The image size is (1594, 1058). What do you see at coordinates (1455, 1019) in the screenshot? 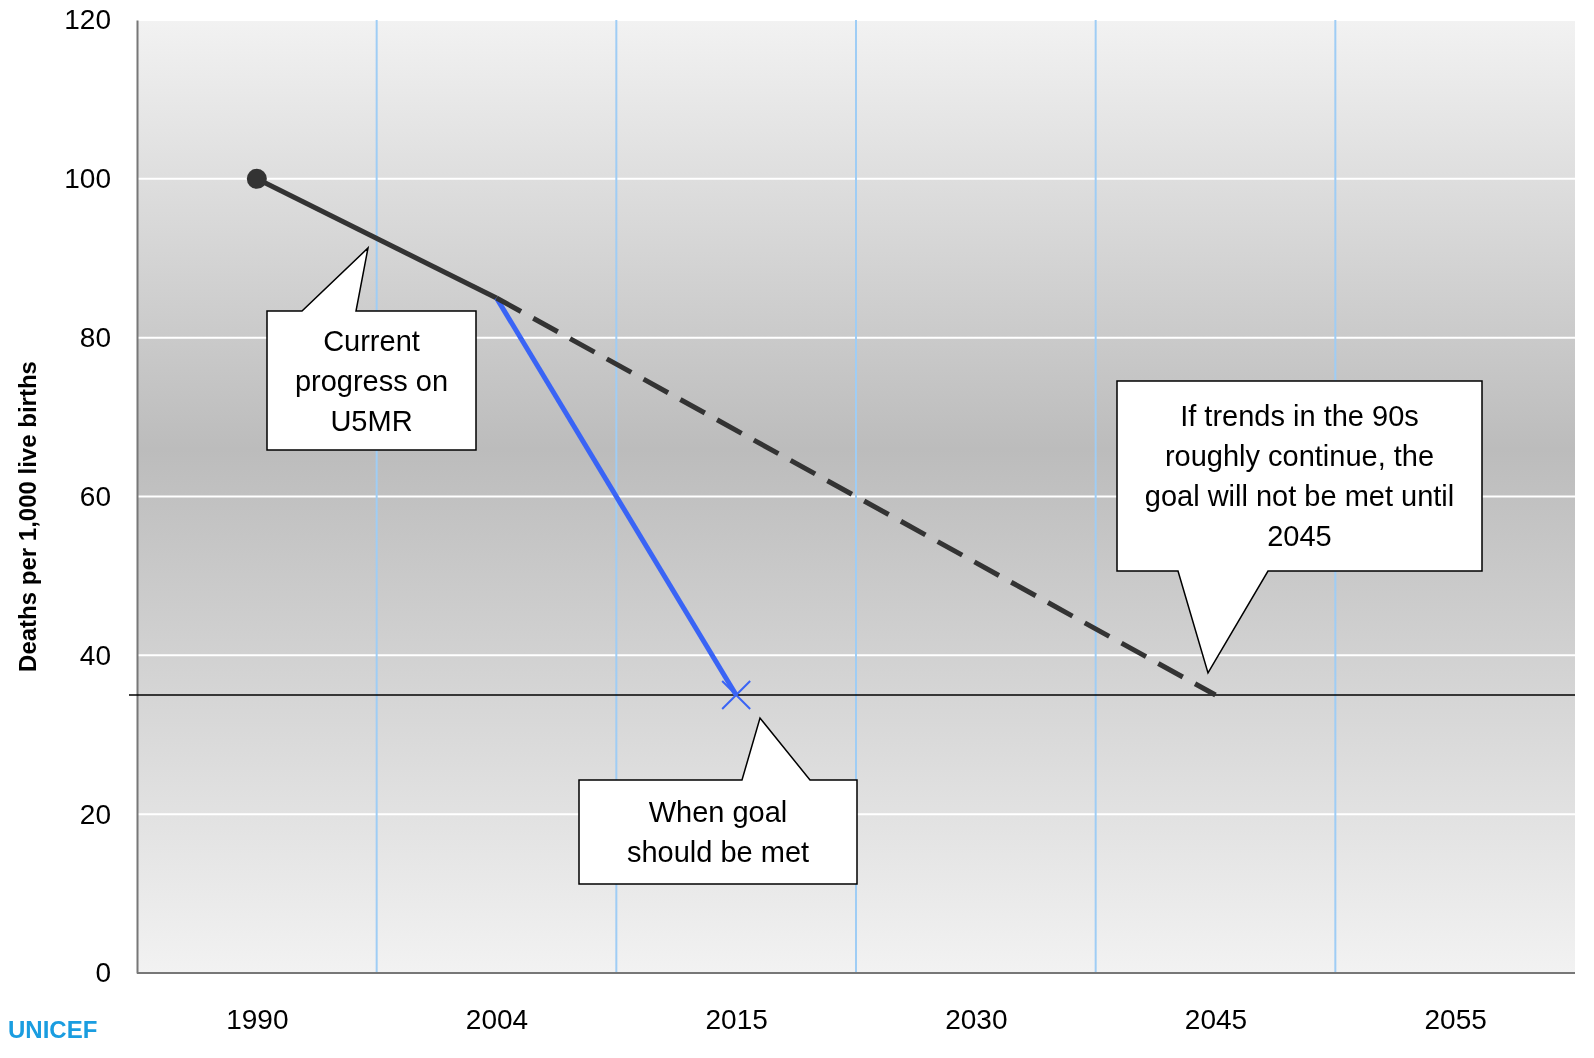
I see `x-tick-label: 2055` at bounding box center [1455, 1019].